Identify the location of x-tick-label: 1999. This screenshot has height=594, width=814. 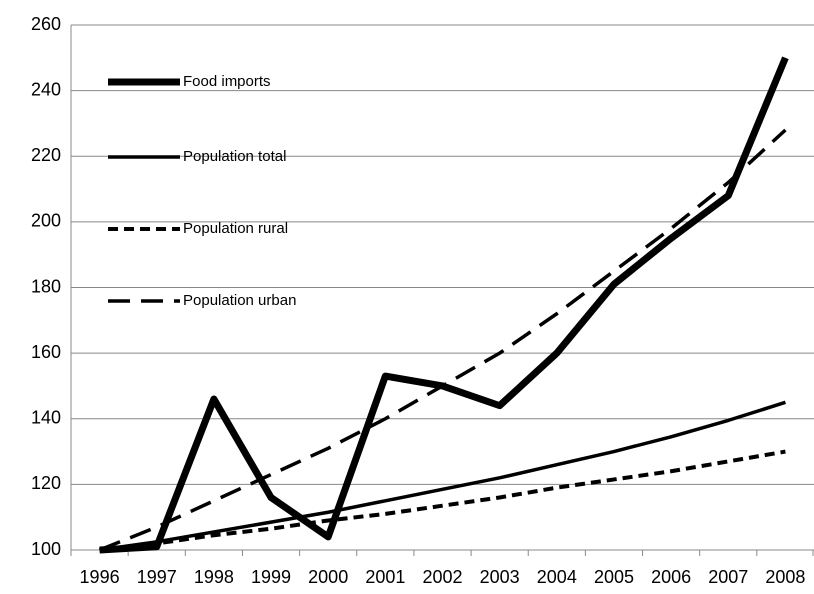
(271, 577).